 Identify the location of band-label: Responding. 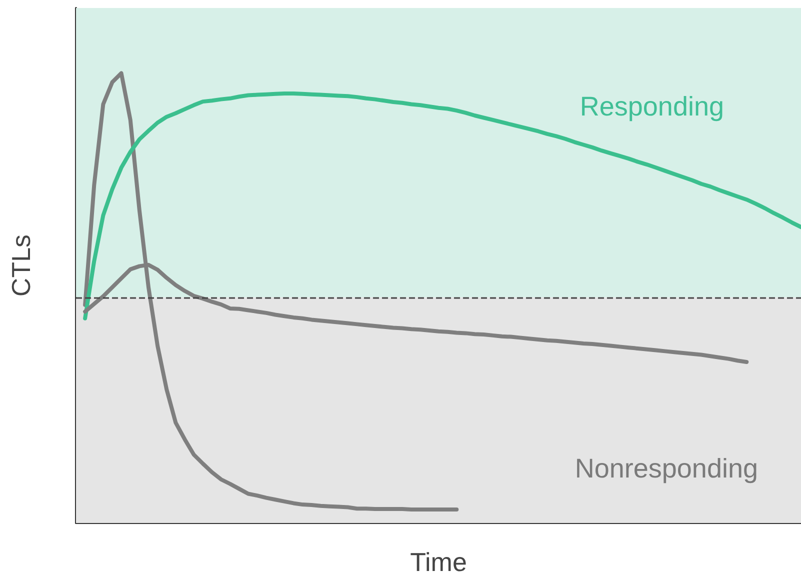
(652, 107).